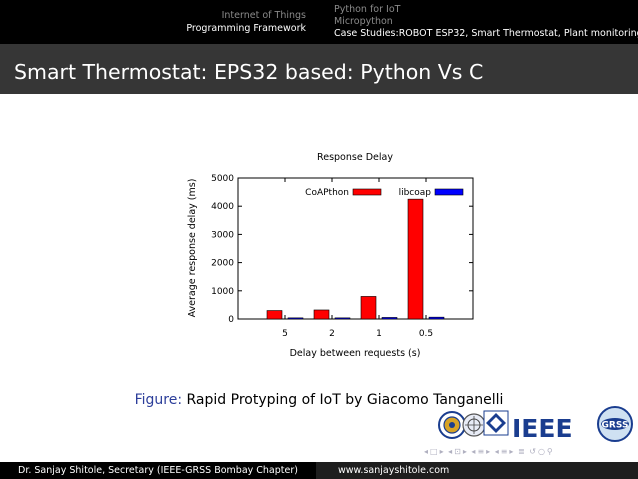 This screenshot has width=638, height=479. Describe the element at coordinates (222, 292) in the screenshot. I see `y-tick-label: 1000` at that location.